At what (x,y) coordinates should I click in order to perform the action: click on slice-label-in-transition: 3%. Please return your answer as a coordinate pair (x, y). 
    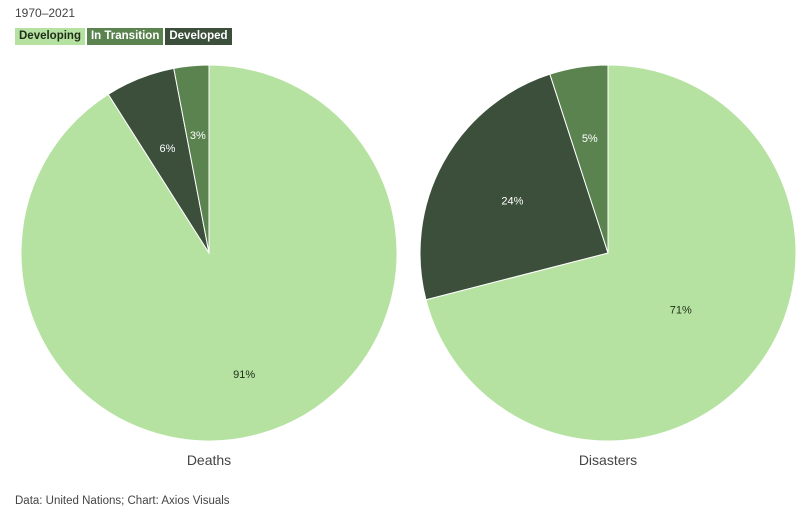
    Looking at the image, I should click on (198, 136).